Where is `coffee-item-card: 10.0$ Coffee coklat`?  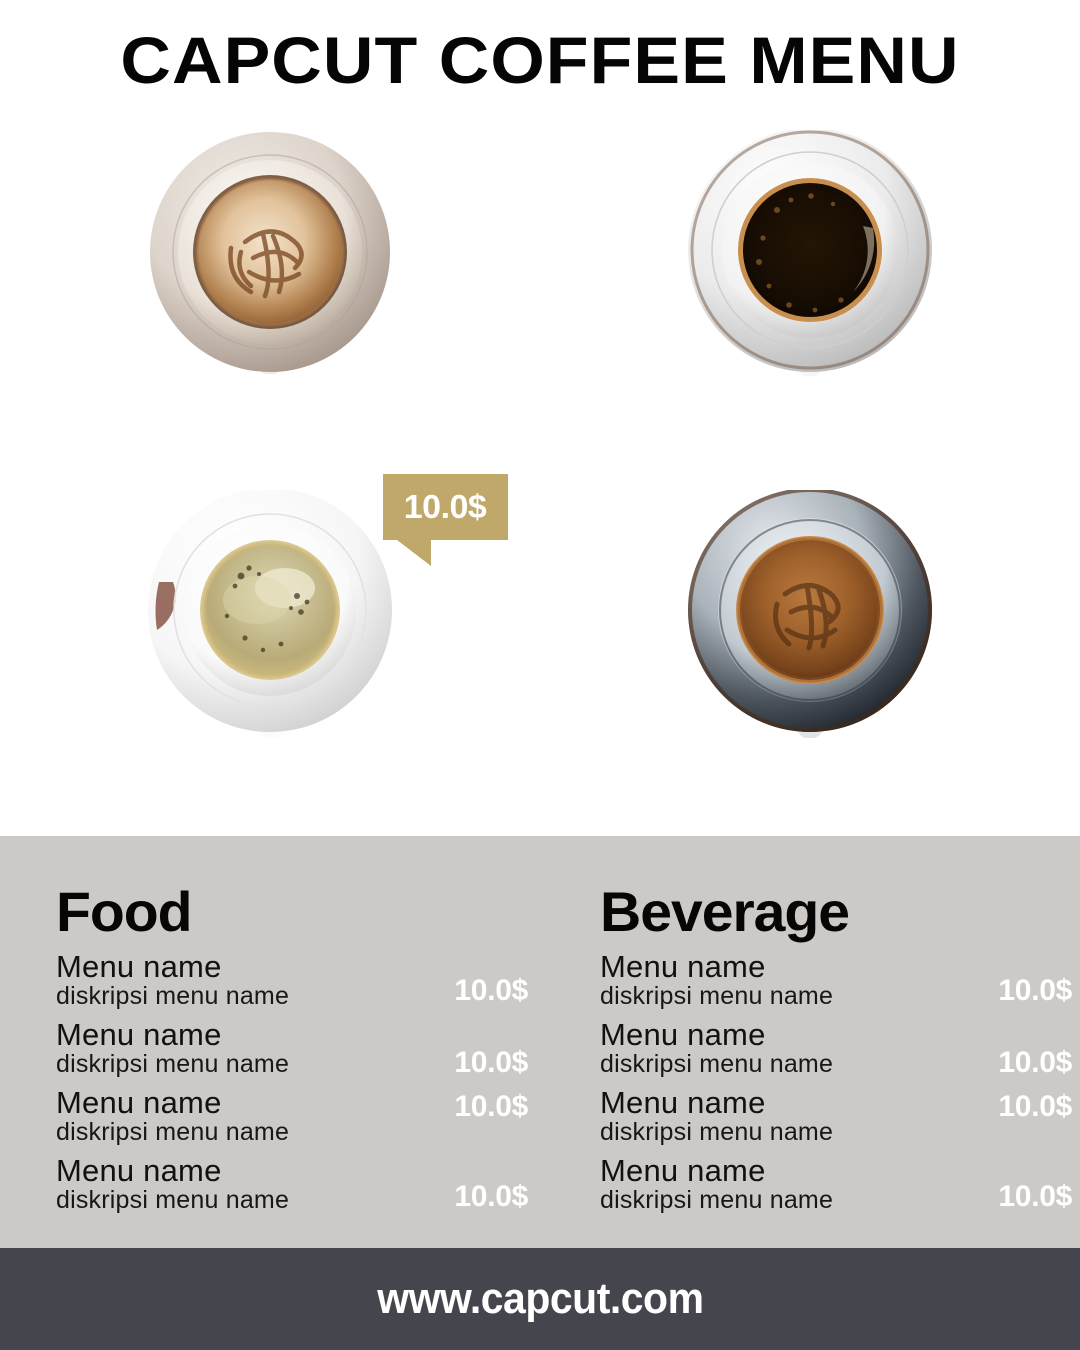
coffee-item-card: 10.0$ Coffee coklat is located at coordinates (810, 664).